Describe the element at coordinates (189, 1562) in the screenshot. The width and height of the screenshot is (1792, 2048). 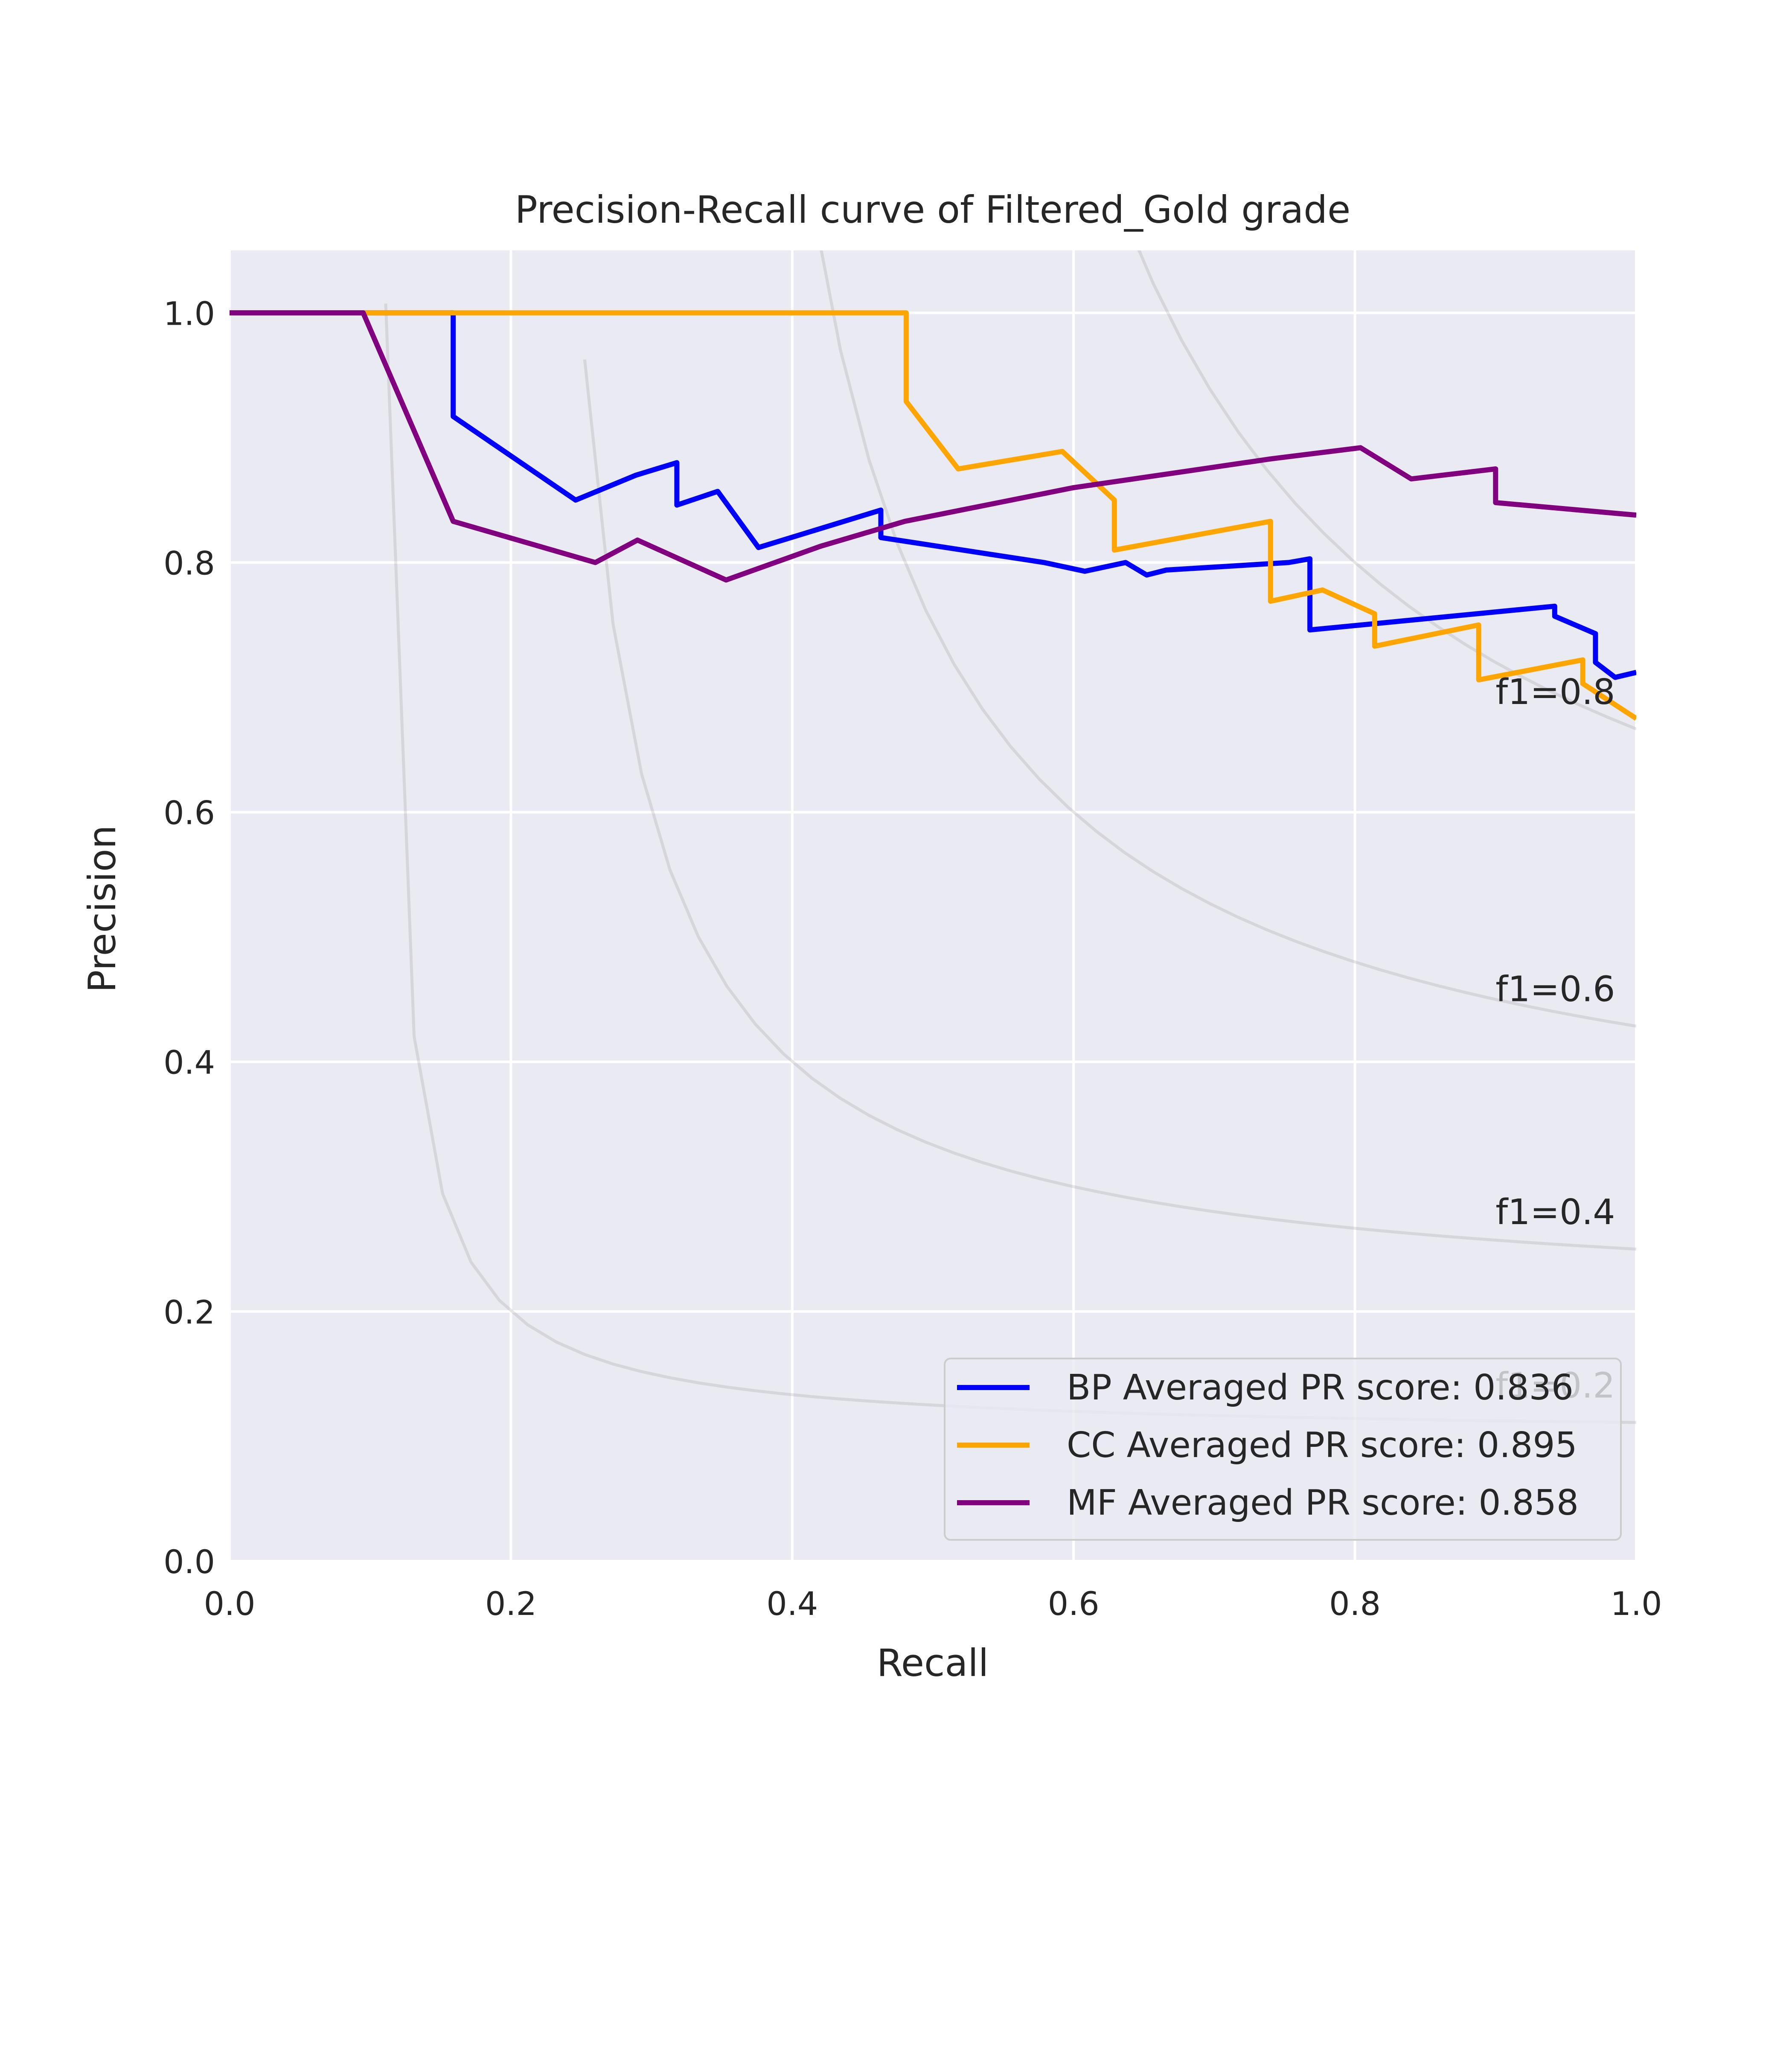
I see `y-tick-label: 0.0` at that location.